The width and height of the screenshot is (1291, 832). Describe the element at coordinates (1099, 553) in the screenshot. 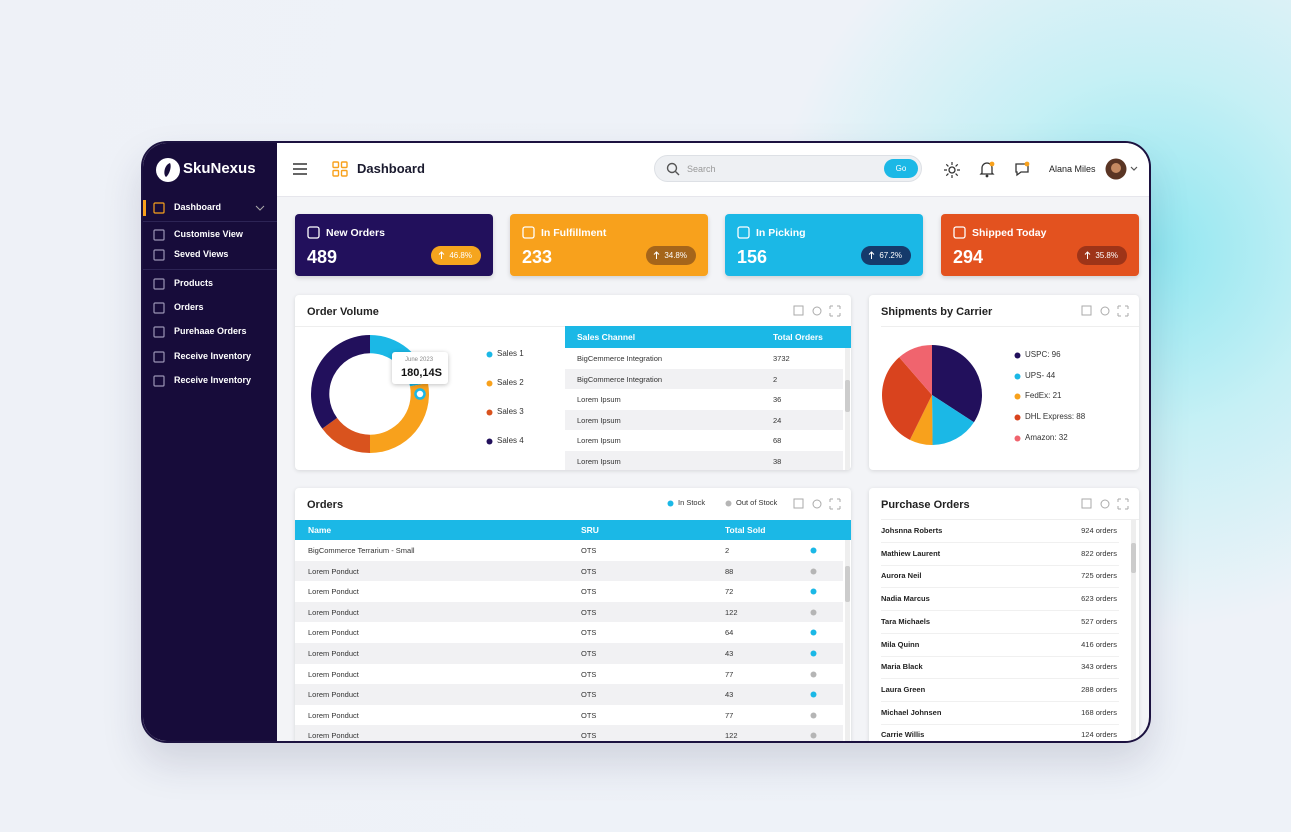

I see `order-count: 822 orders` at that location.